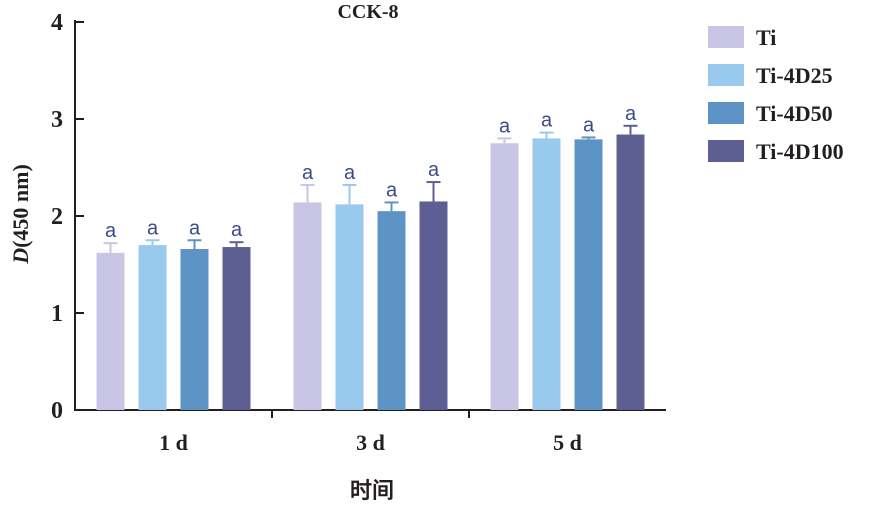 This screenshot has width=879, height=506. Describe the element at coordinates (794, 113) in the screenshot. I see `legend-label: Ti-4D50` at that location.